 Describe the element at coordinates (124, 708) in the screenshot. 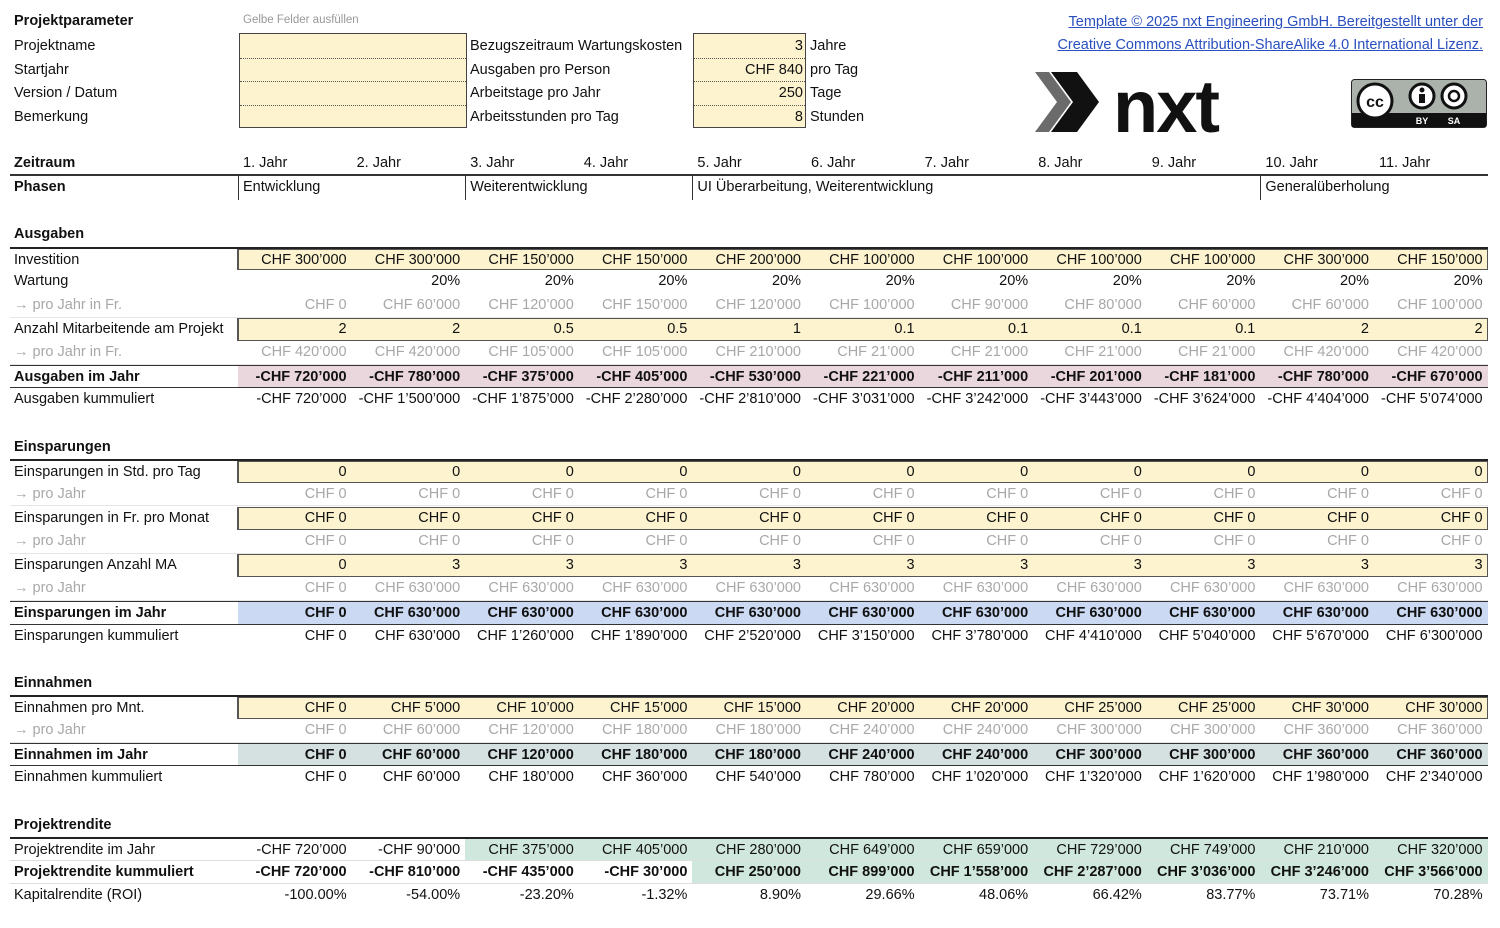

I see `row-label: Einnahmen pro Mnt.` at that location.